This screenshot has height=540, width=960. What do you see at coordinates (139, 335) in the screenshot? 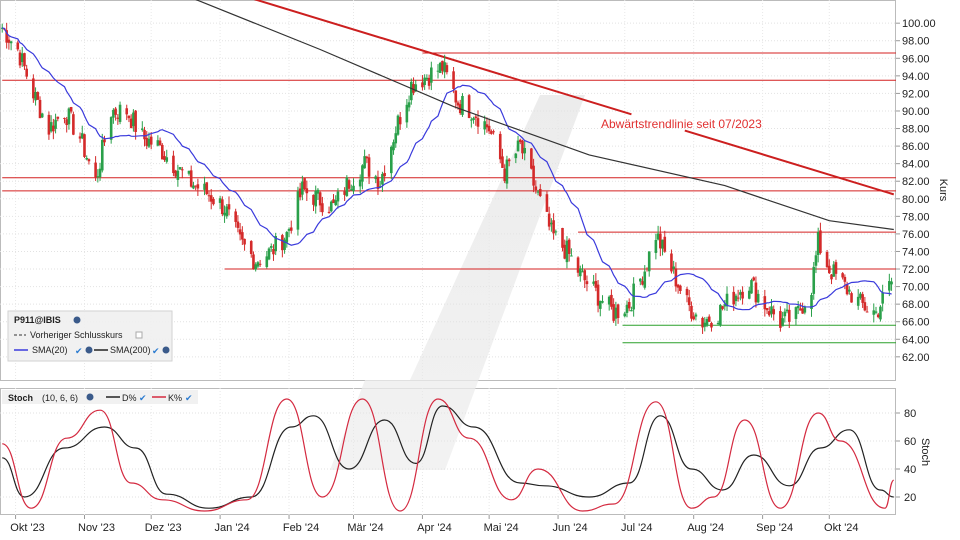
I see `checkbox-icon` at bounding box center [139, 335].